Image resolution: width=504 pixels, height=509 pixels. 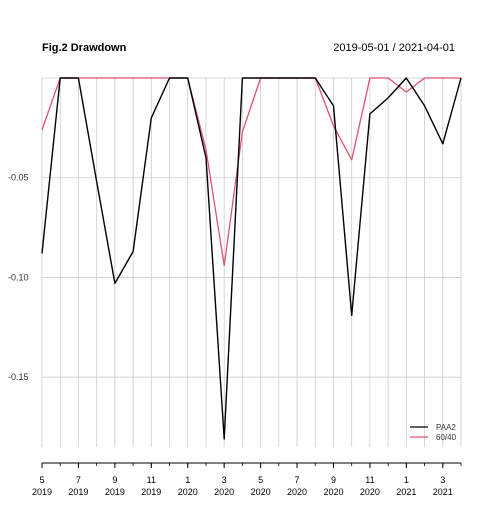 I want to click on y-tick-label: -0.10, so click(x=18, y=277).